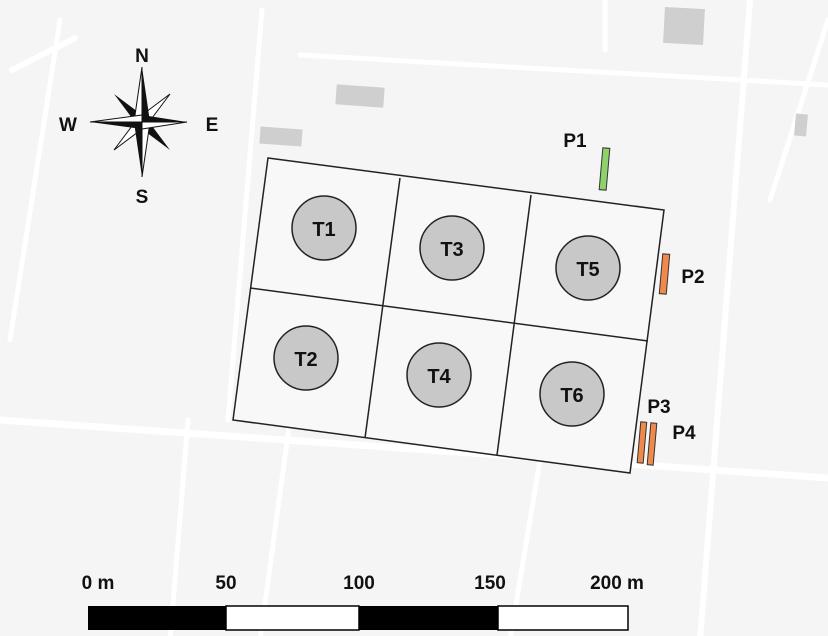 The image size is (828, 636). I want to click on compass-needle-east, so click(164, 118).